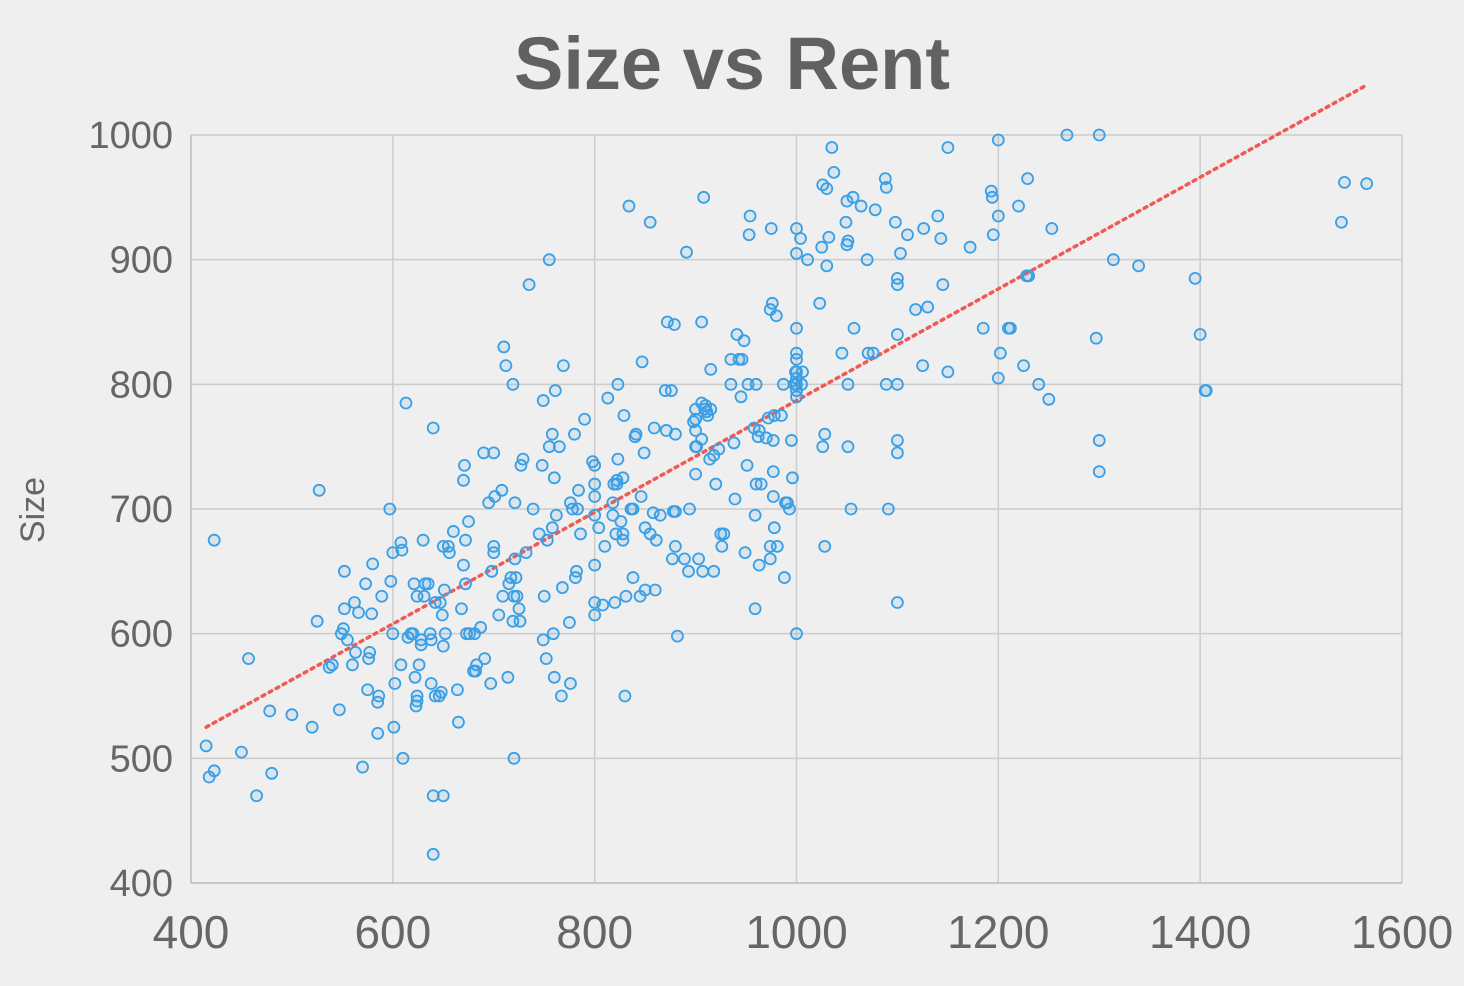  Describe the element at coordinates (130, 136) in the screenshot. I see `y-tick-label: 1000` at that location.